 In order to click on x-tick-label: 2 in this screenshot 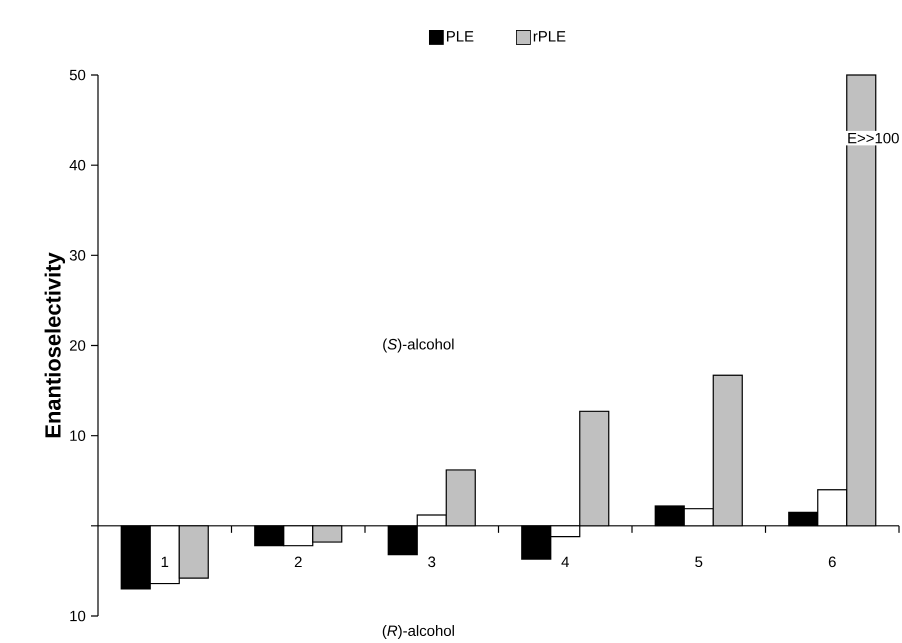, I will do `click(298, 562)`.